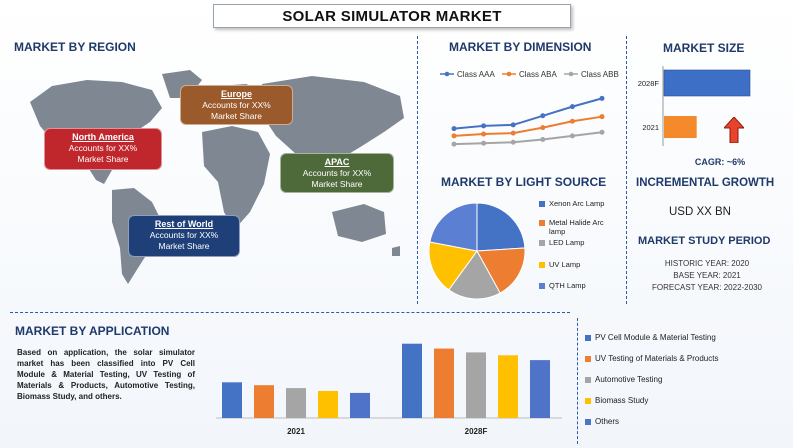 This screenshot has height=448, width=793. What do you see at coordinates (92, 331) in the screenshot?
I see `application-heading: MARKET BY APPLICATION` at bounding box center [92, 331].